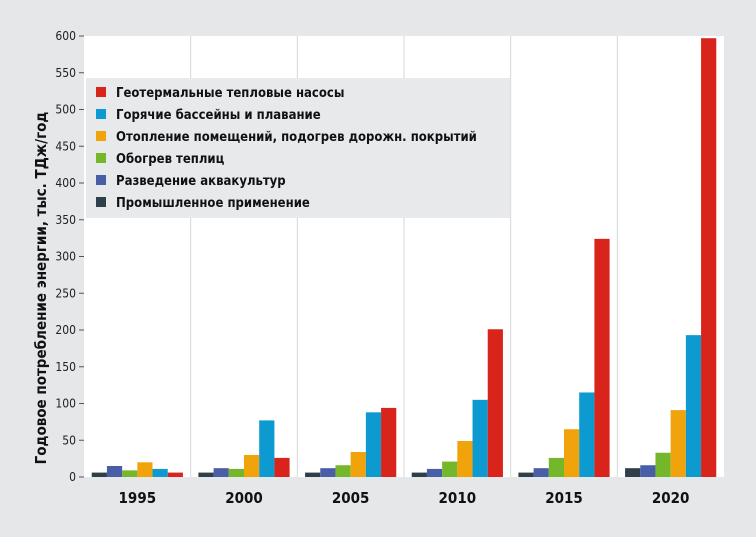  What do you see at coordinates (230, 93) in the screenshot?
I see `legend-label: Геотермальные тепловые насосы` at bounding box center [230, 93].